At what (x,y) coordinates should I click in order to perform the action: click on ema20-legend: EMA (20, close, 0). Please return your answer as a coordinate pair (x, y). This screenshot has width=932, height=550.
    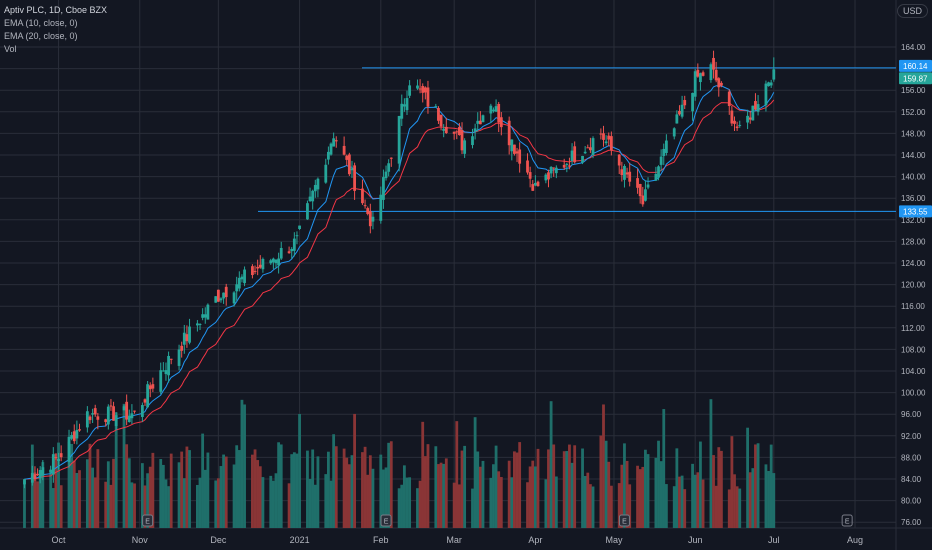
    Looking at the image, I should click on (41, 36).